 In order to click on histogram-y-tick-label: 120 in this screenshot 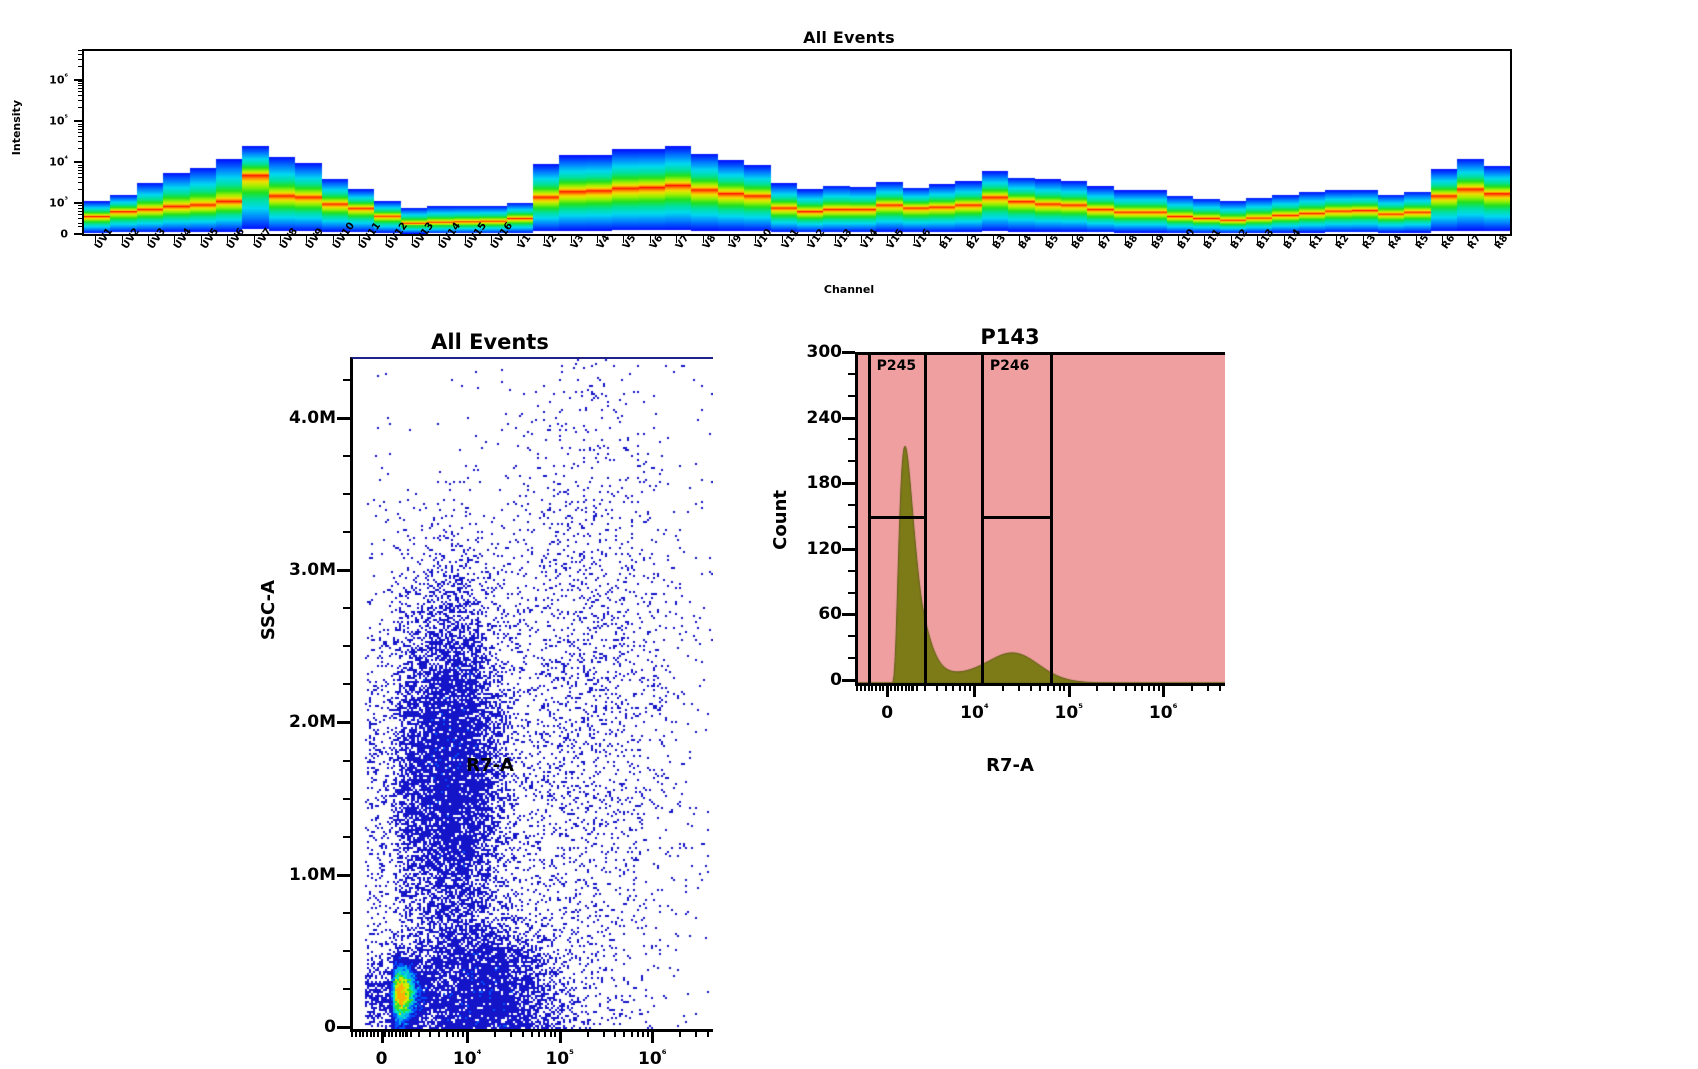, I will do `click(824, 548)`.